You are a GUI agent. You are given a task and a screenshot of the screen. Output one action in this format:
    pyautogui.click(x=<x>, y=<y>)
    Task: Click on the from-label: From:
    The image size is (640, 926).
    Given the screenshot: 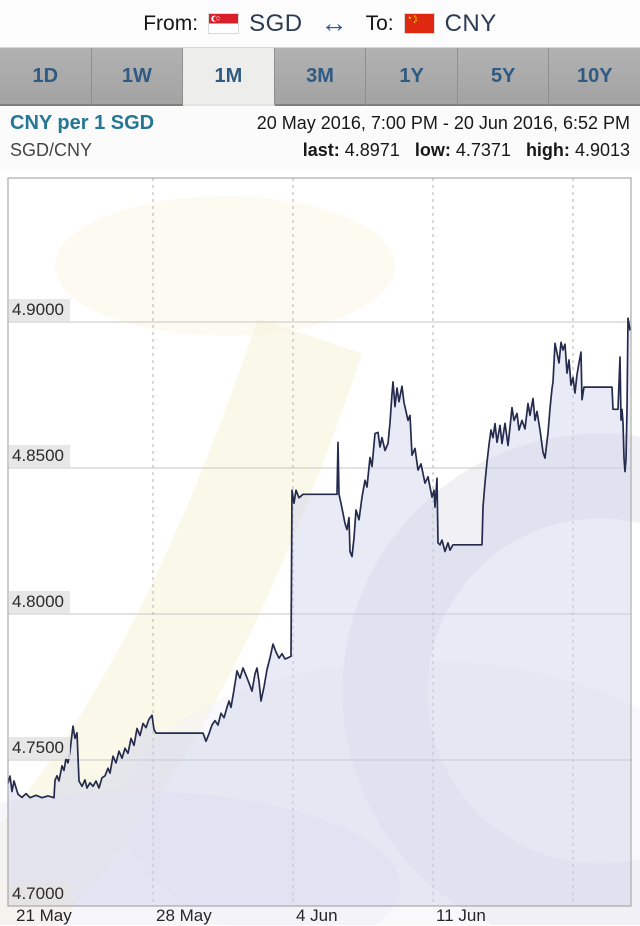 What is the action you would take?
    pyautogui.click(x=171, y=23)
    